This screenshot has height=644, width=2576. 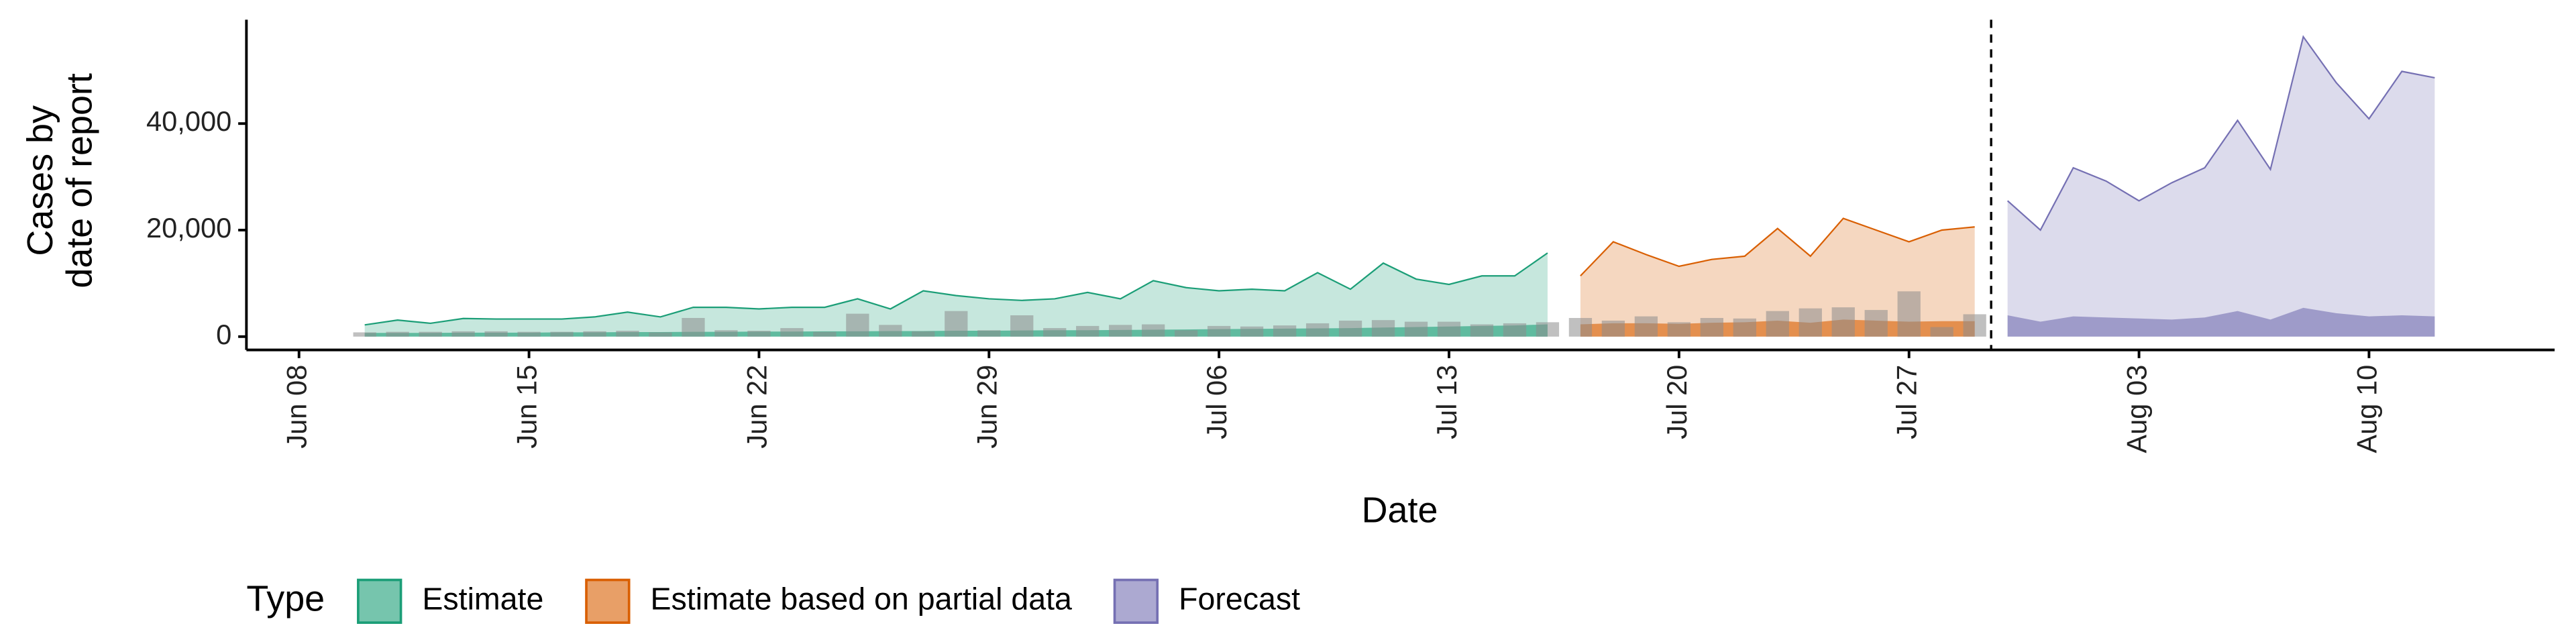 What do you see at coordinates (2137, 409) in the screenshot?
I see `x-tick-label: Aug 03` at bounding box center [2137, 409].